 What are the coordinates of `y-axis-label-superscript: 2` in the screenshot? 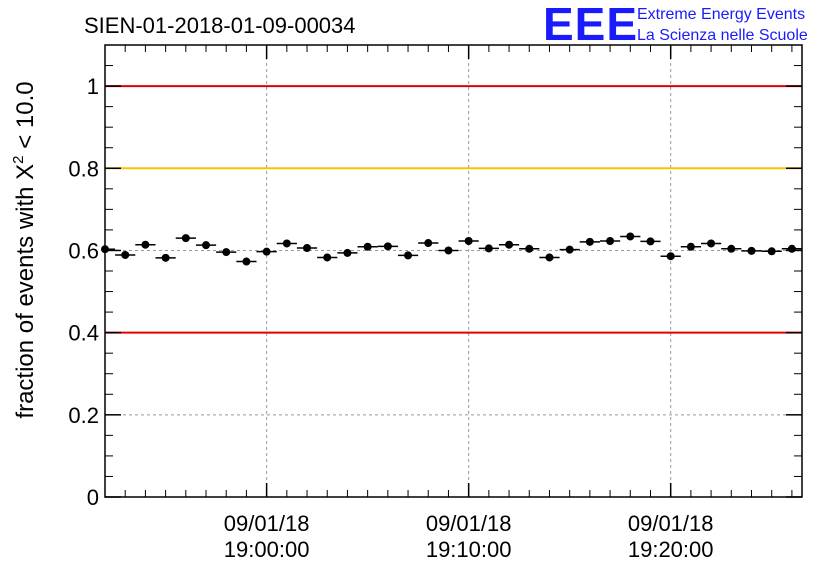 It's located at (18, 159).